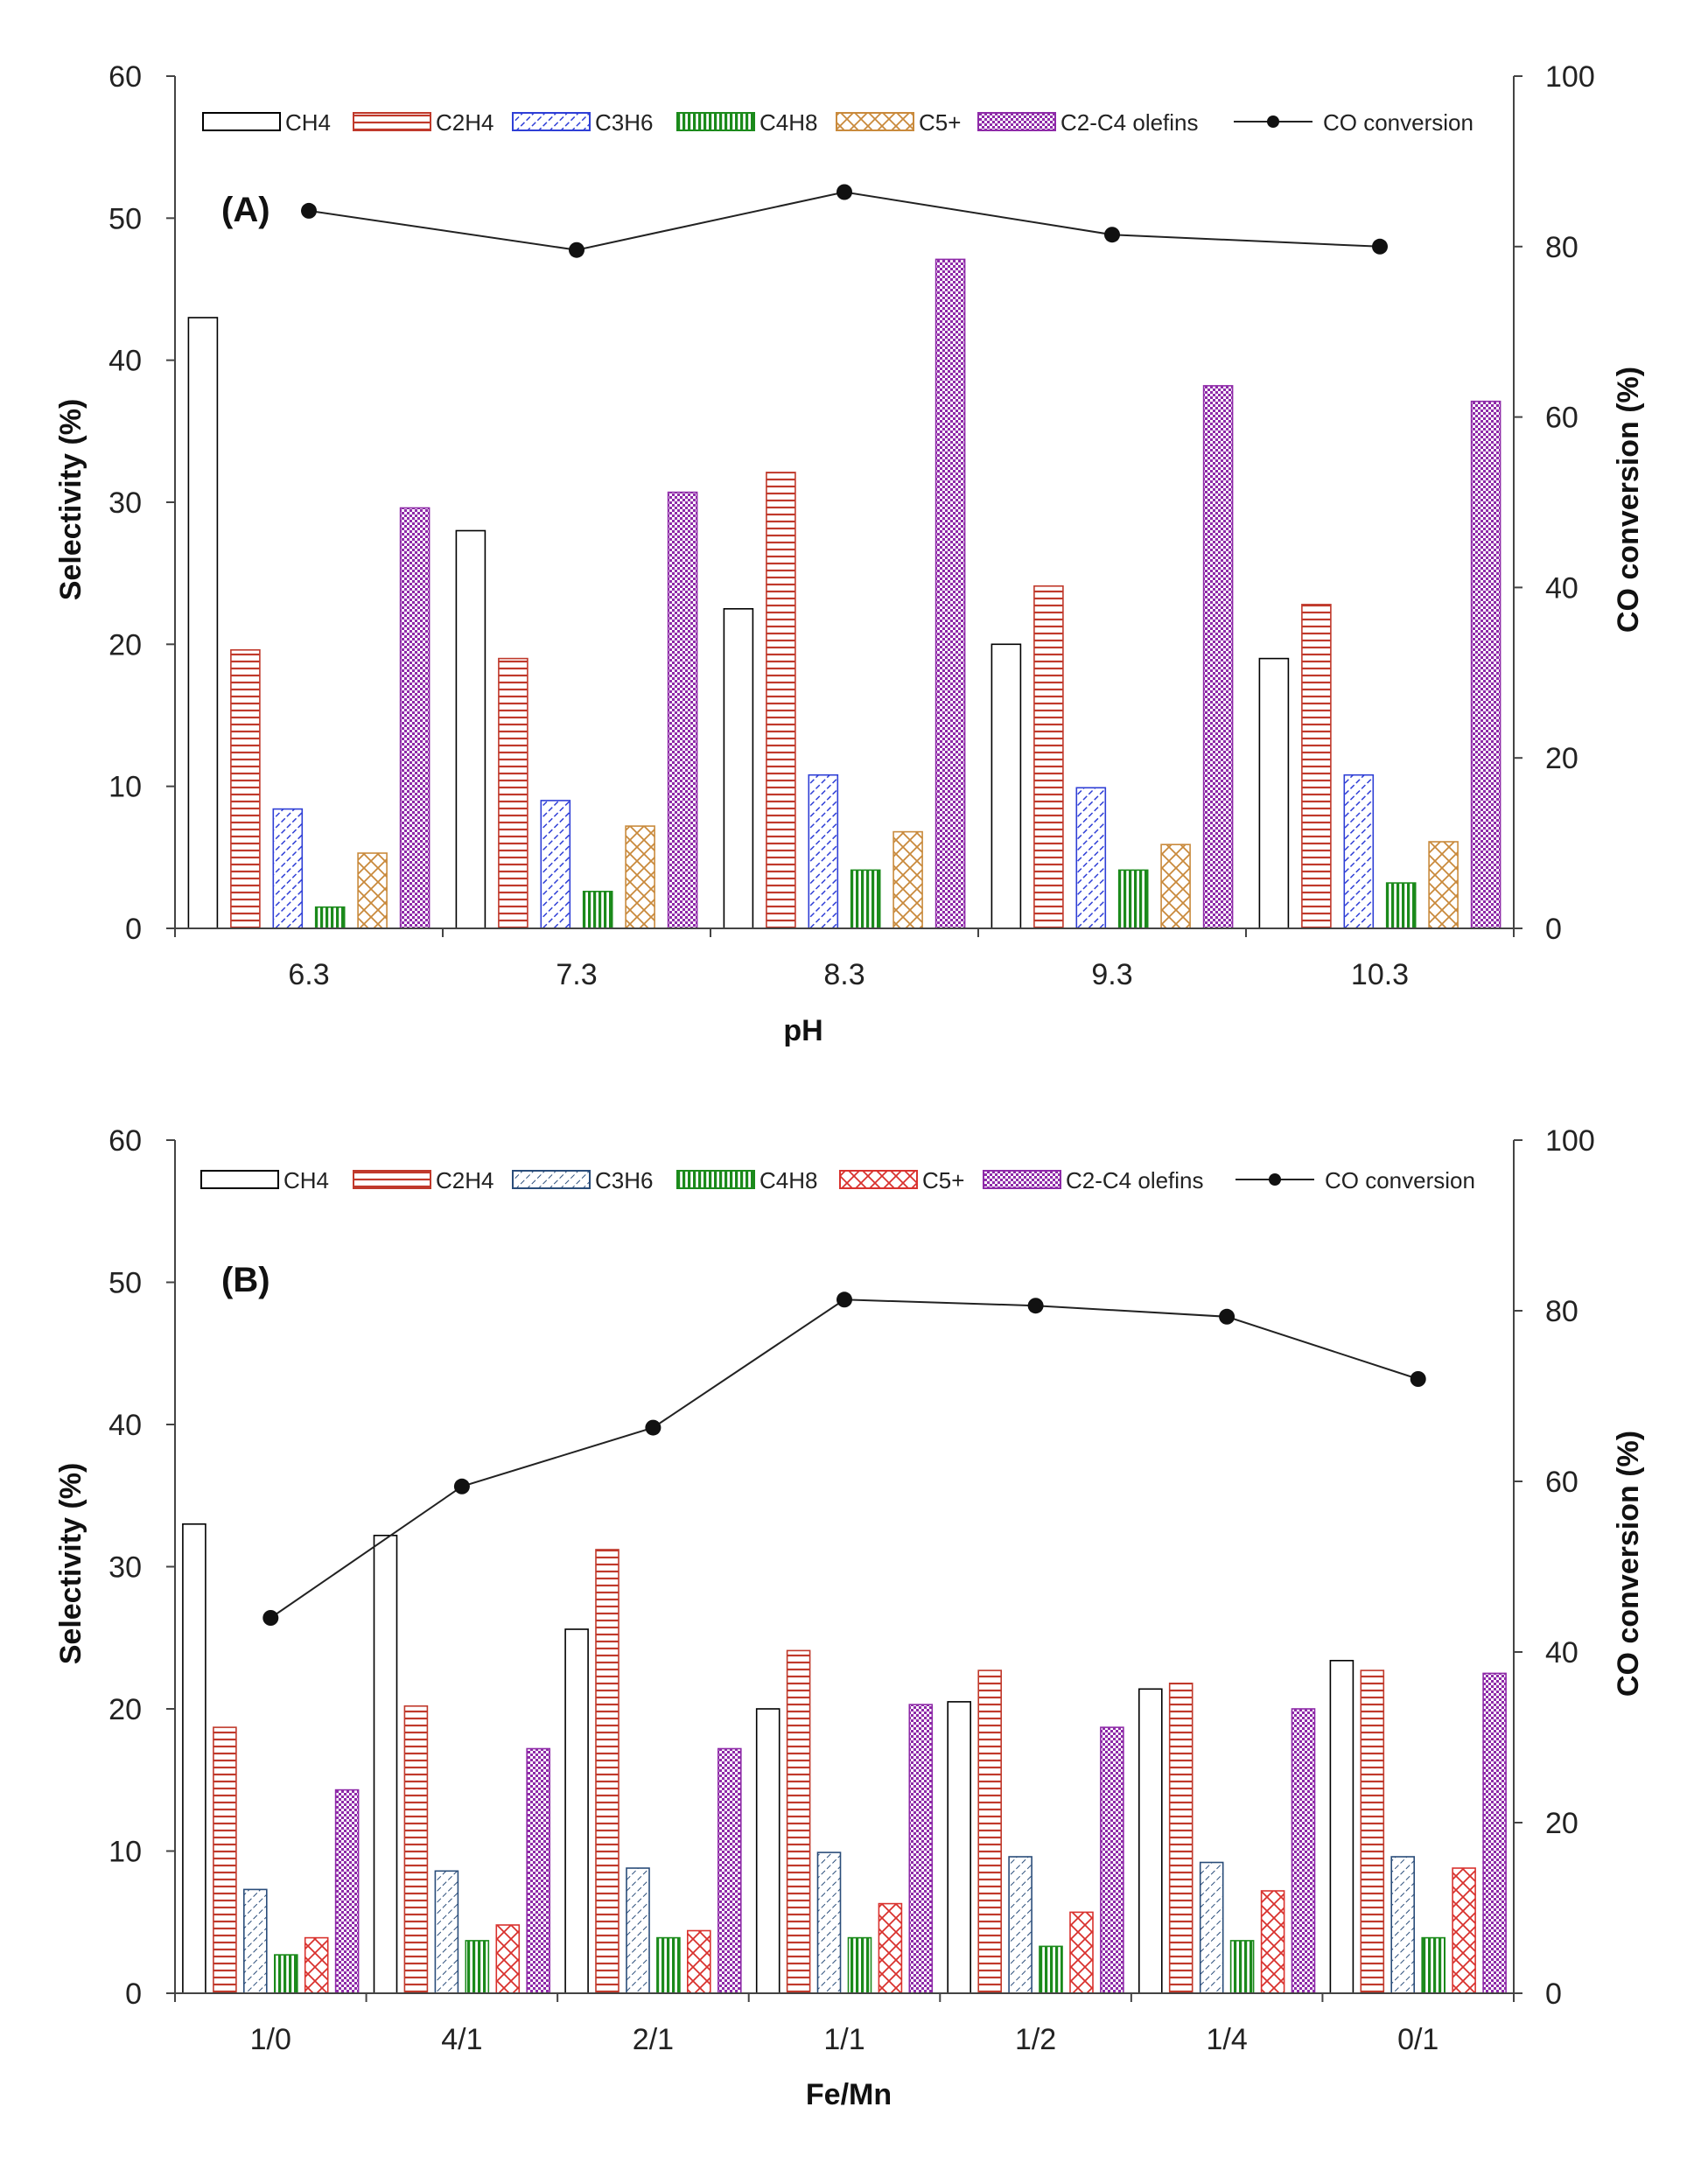 The width and height of the screenshot is (1708, 2163). What do you see at coordinates (802, 1030) in the screenshot?
I see `panel-a-x-axis-title: pH` at bounding box center [802, 1030].